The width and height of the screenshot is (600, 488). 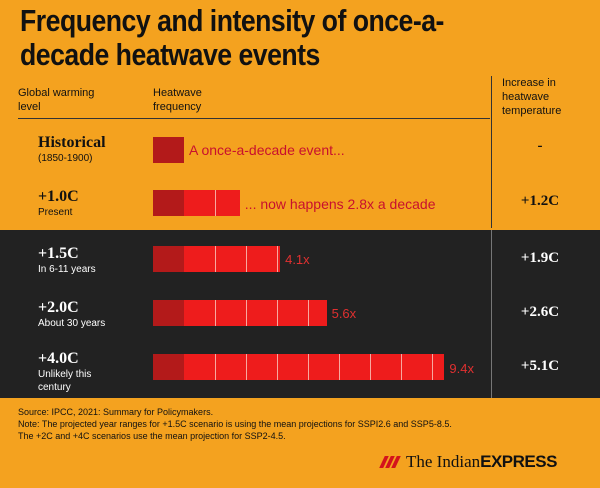 I want to click on logo-stripes-icon, so click(x=390, y=462).